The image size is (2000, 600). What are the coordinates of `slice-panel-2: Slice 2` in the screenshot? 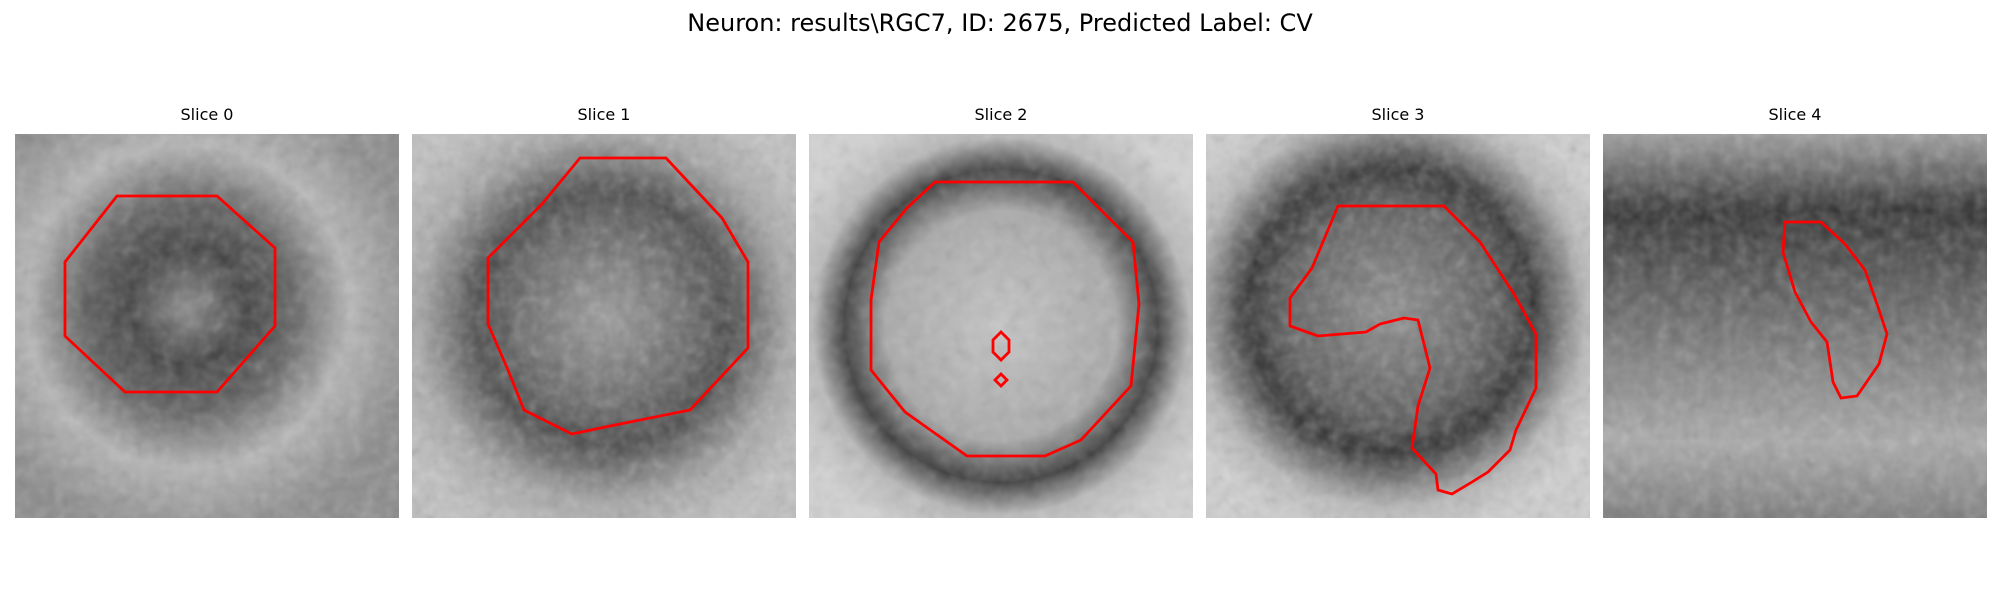 It's located at (1001, 311).